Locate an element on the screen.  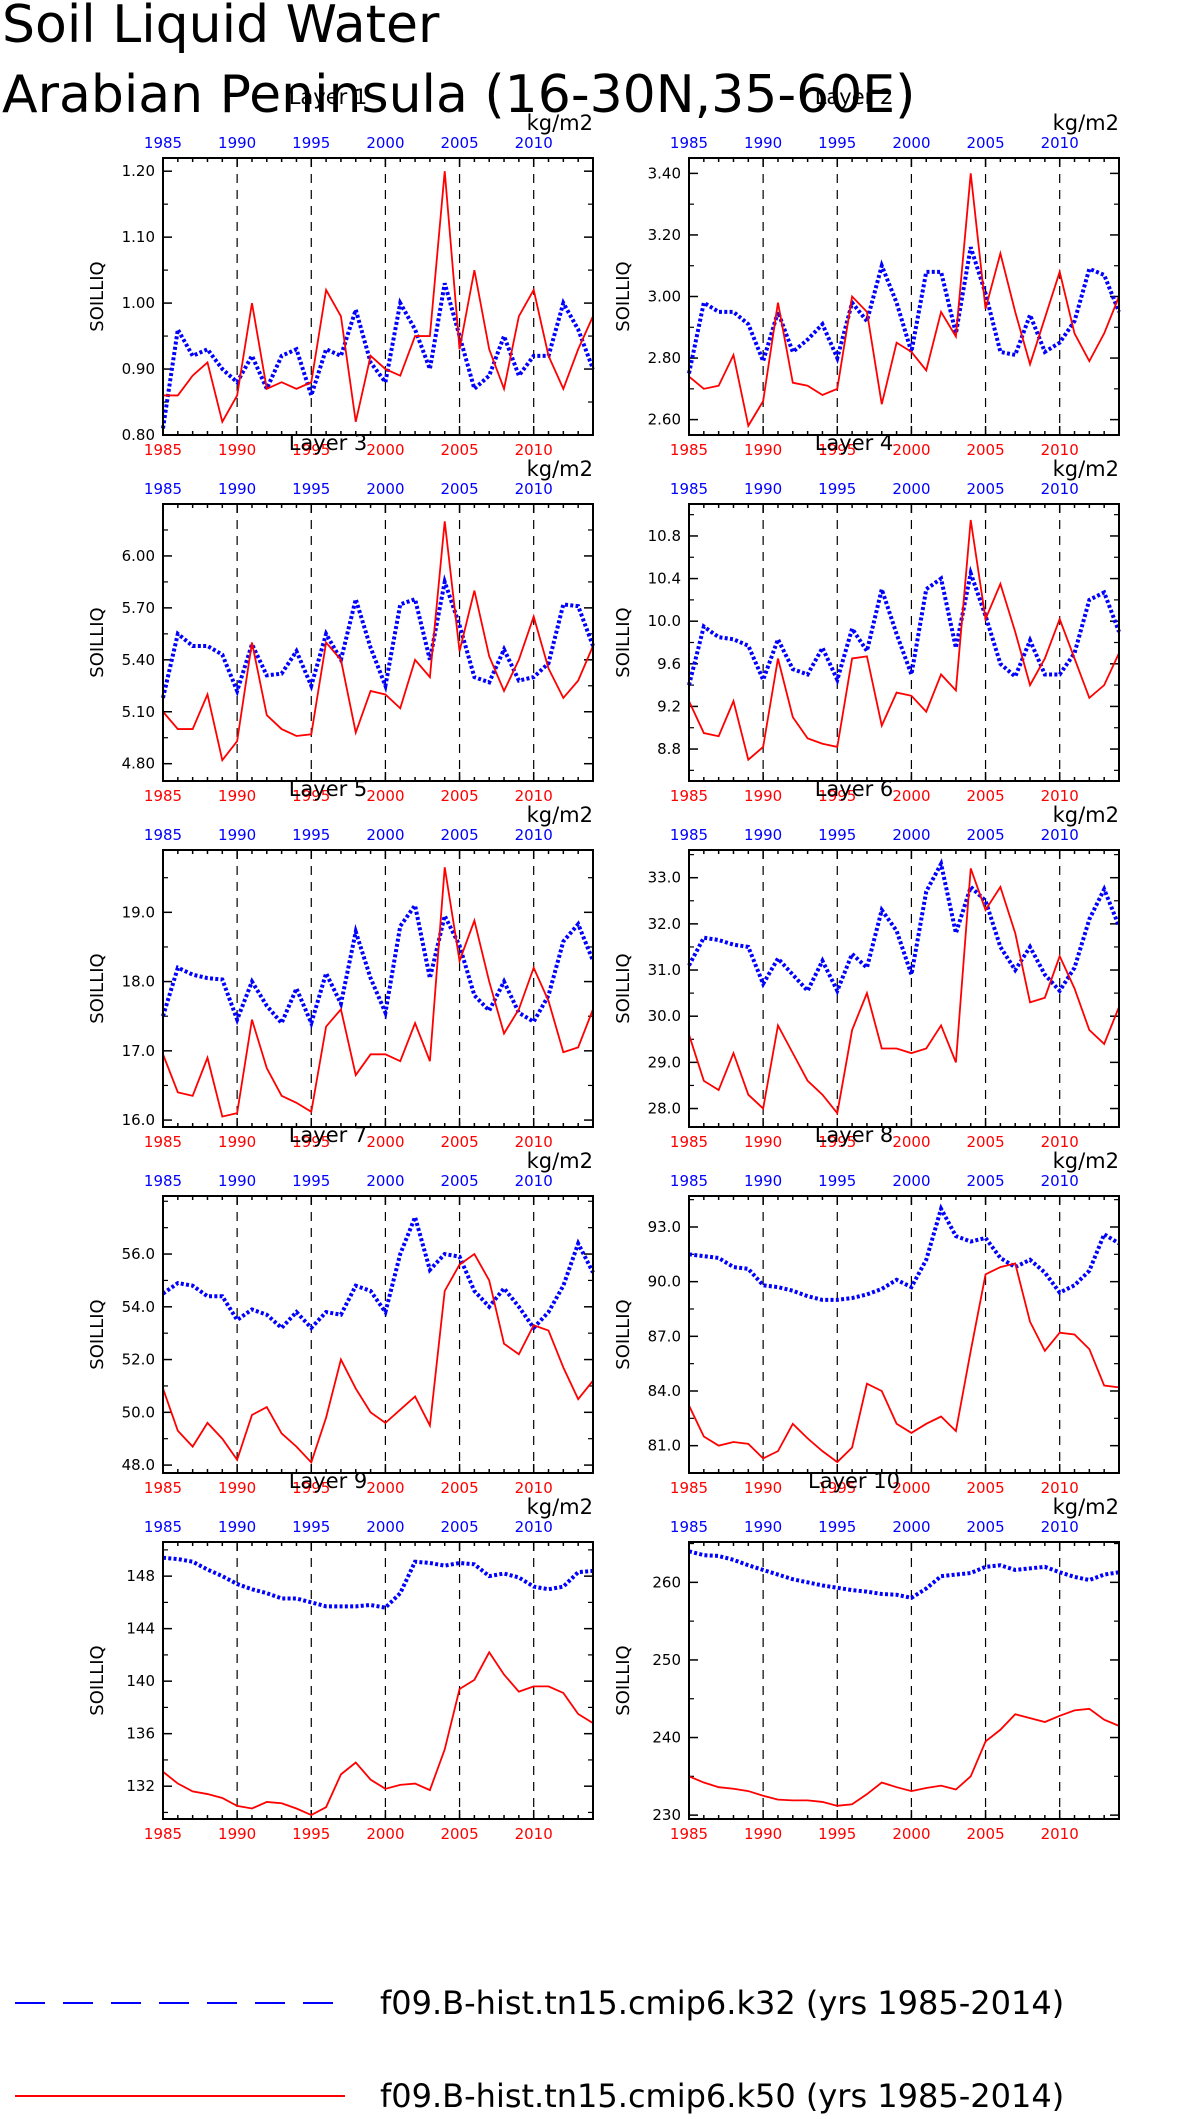
y-tick-label: 28.0 is located at coordinates (664, 1109).